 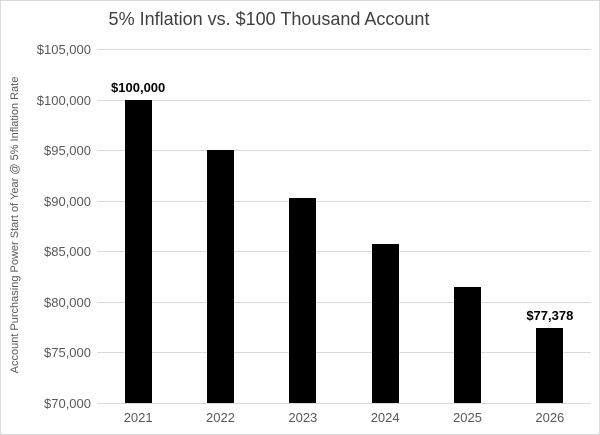 What do you see at coordinates (550, 316) in the screenshot?
I see `data-label-2026: $77,378` at bounding box center [550, 316].